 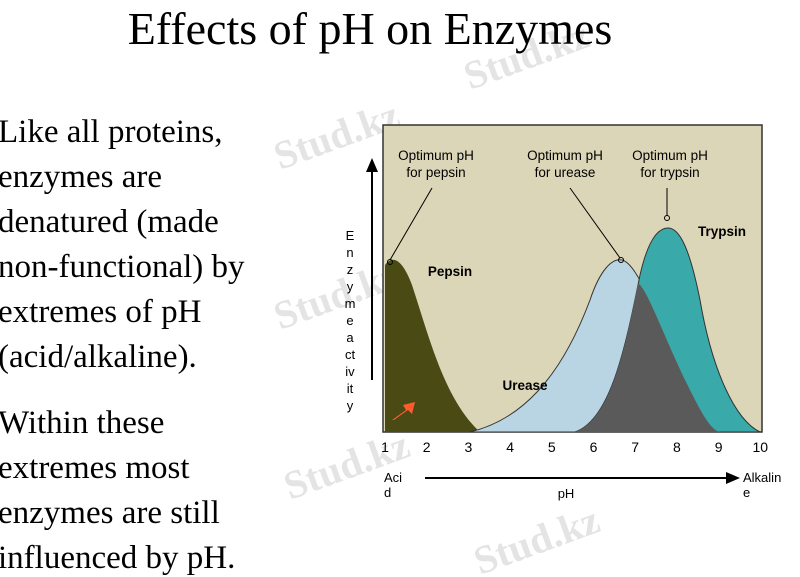 What do you see at coordinates (594, 447) in the screenshot?
I see `x-tick-label: 6` at bounding box center [594, 447].